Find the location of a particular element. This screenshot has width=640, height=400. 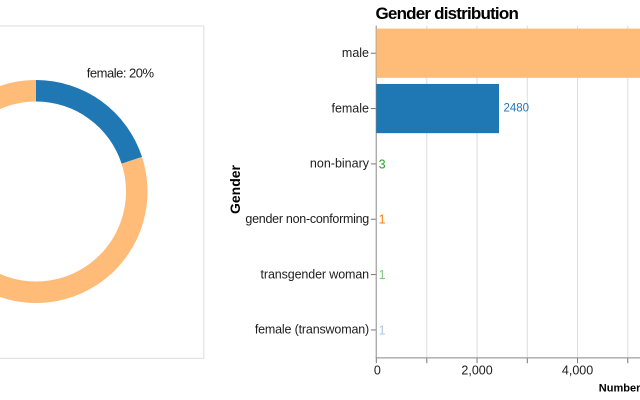

svg-text: female: 20% is located at coordinates (121, 72).